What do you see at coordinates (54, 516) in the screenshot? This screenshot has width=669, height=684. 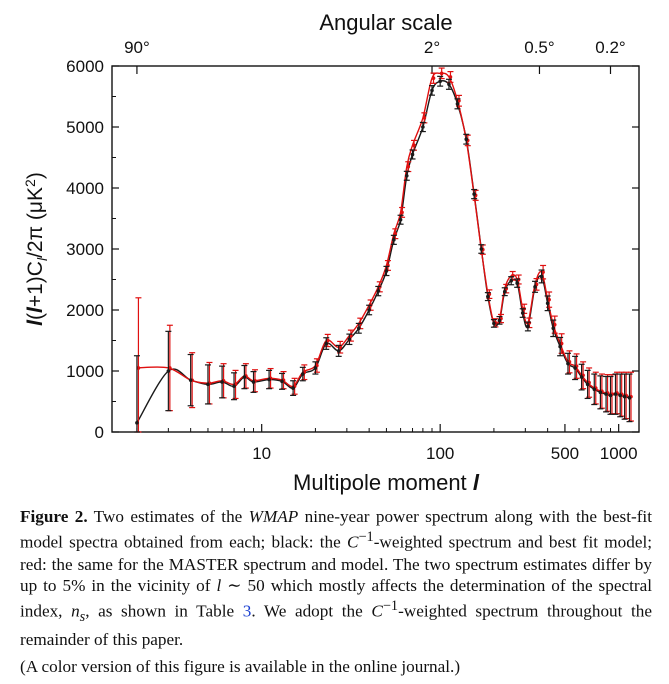 I see `figure-label: Figure 2.` at bounding box center [54, 516].